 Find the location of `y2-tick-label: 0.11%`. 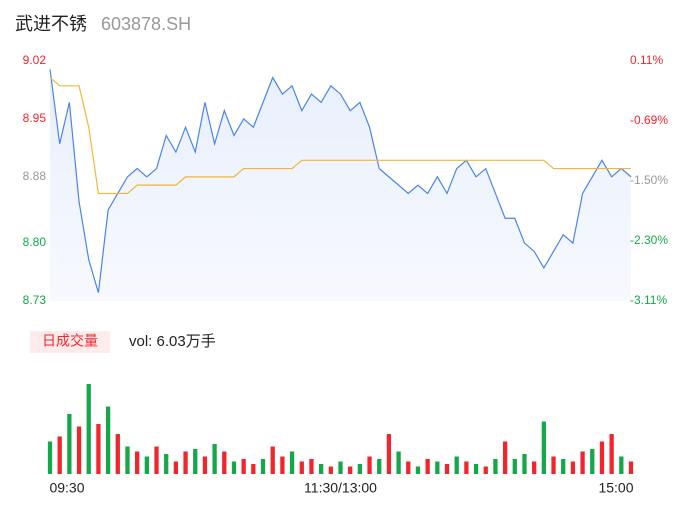

y2-tick-label: 0.11% is located at coordinates (646, 60).